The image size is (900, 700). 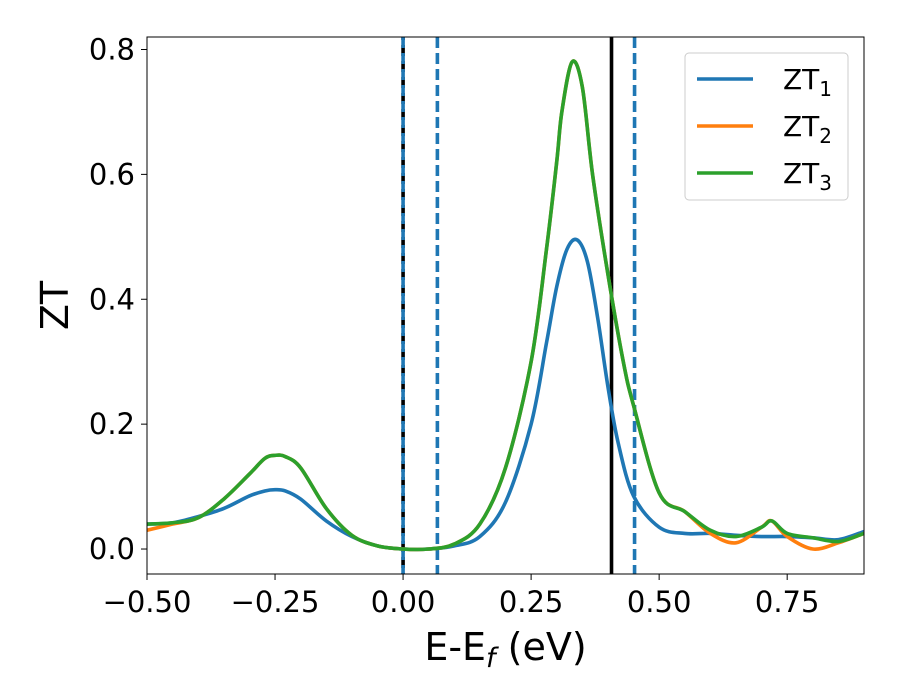 I want to click on x-axis: −0.50 −0.25 0.00 0.25 0.50 0.75, so click(x=461, y=596).